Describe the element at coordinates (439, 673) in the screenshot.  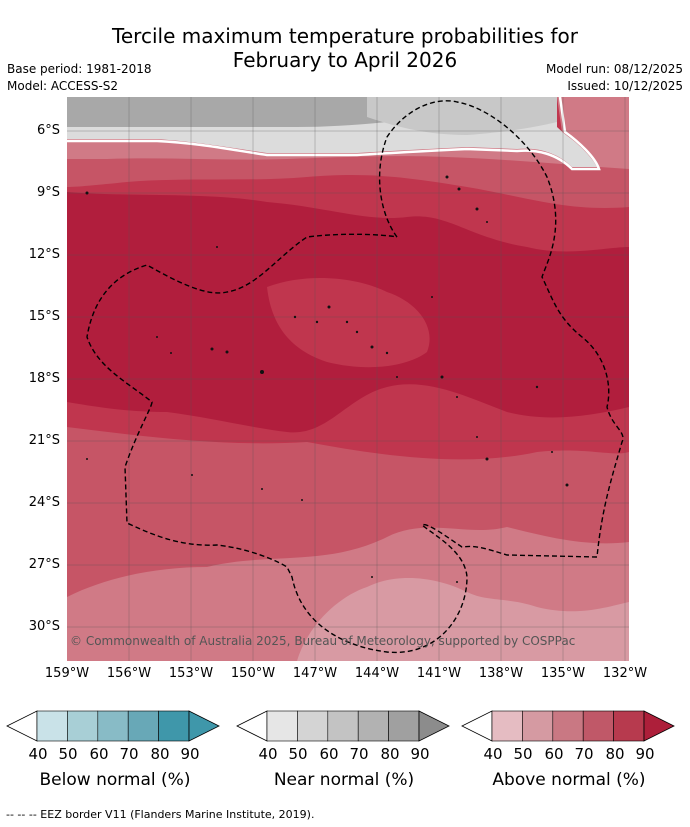
I see `lon-label-141w: 141°W` at that location.